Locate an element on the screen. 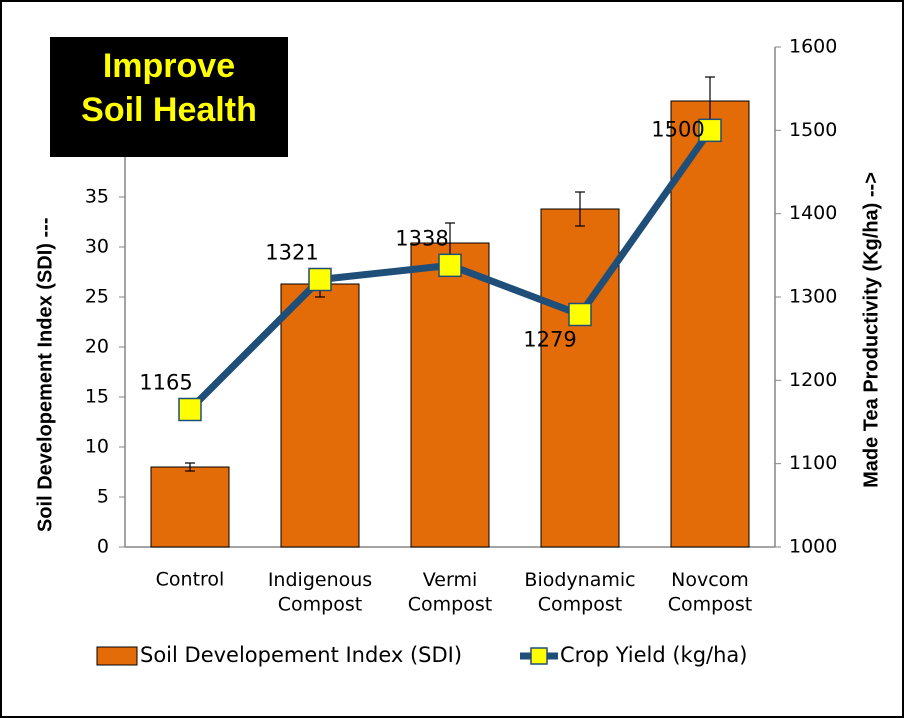  data-label: 1500 is located at coordinates (677, 129).